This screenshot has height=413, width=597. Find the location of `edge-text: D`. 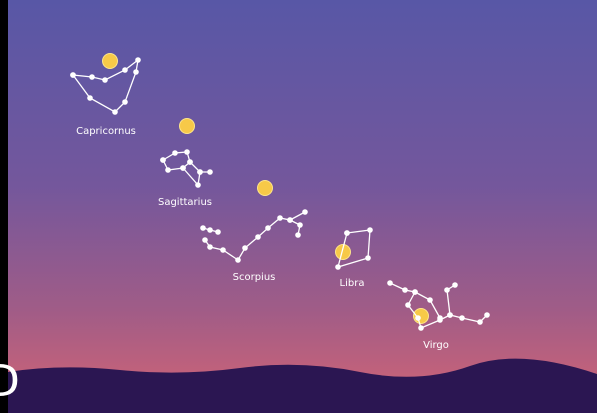

edge-text: D is located at coordinates (10, 381).